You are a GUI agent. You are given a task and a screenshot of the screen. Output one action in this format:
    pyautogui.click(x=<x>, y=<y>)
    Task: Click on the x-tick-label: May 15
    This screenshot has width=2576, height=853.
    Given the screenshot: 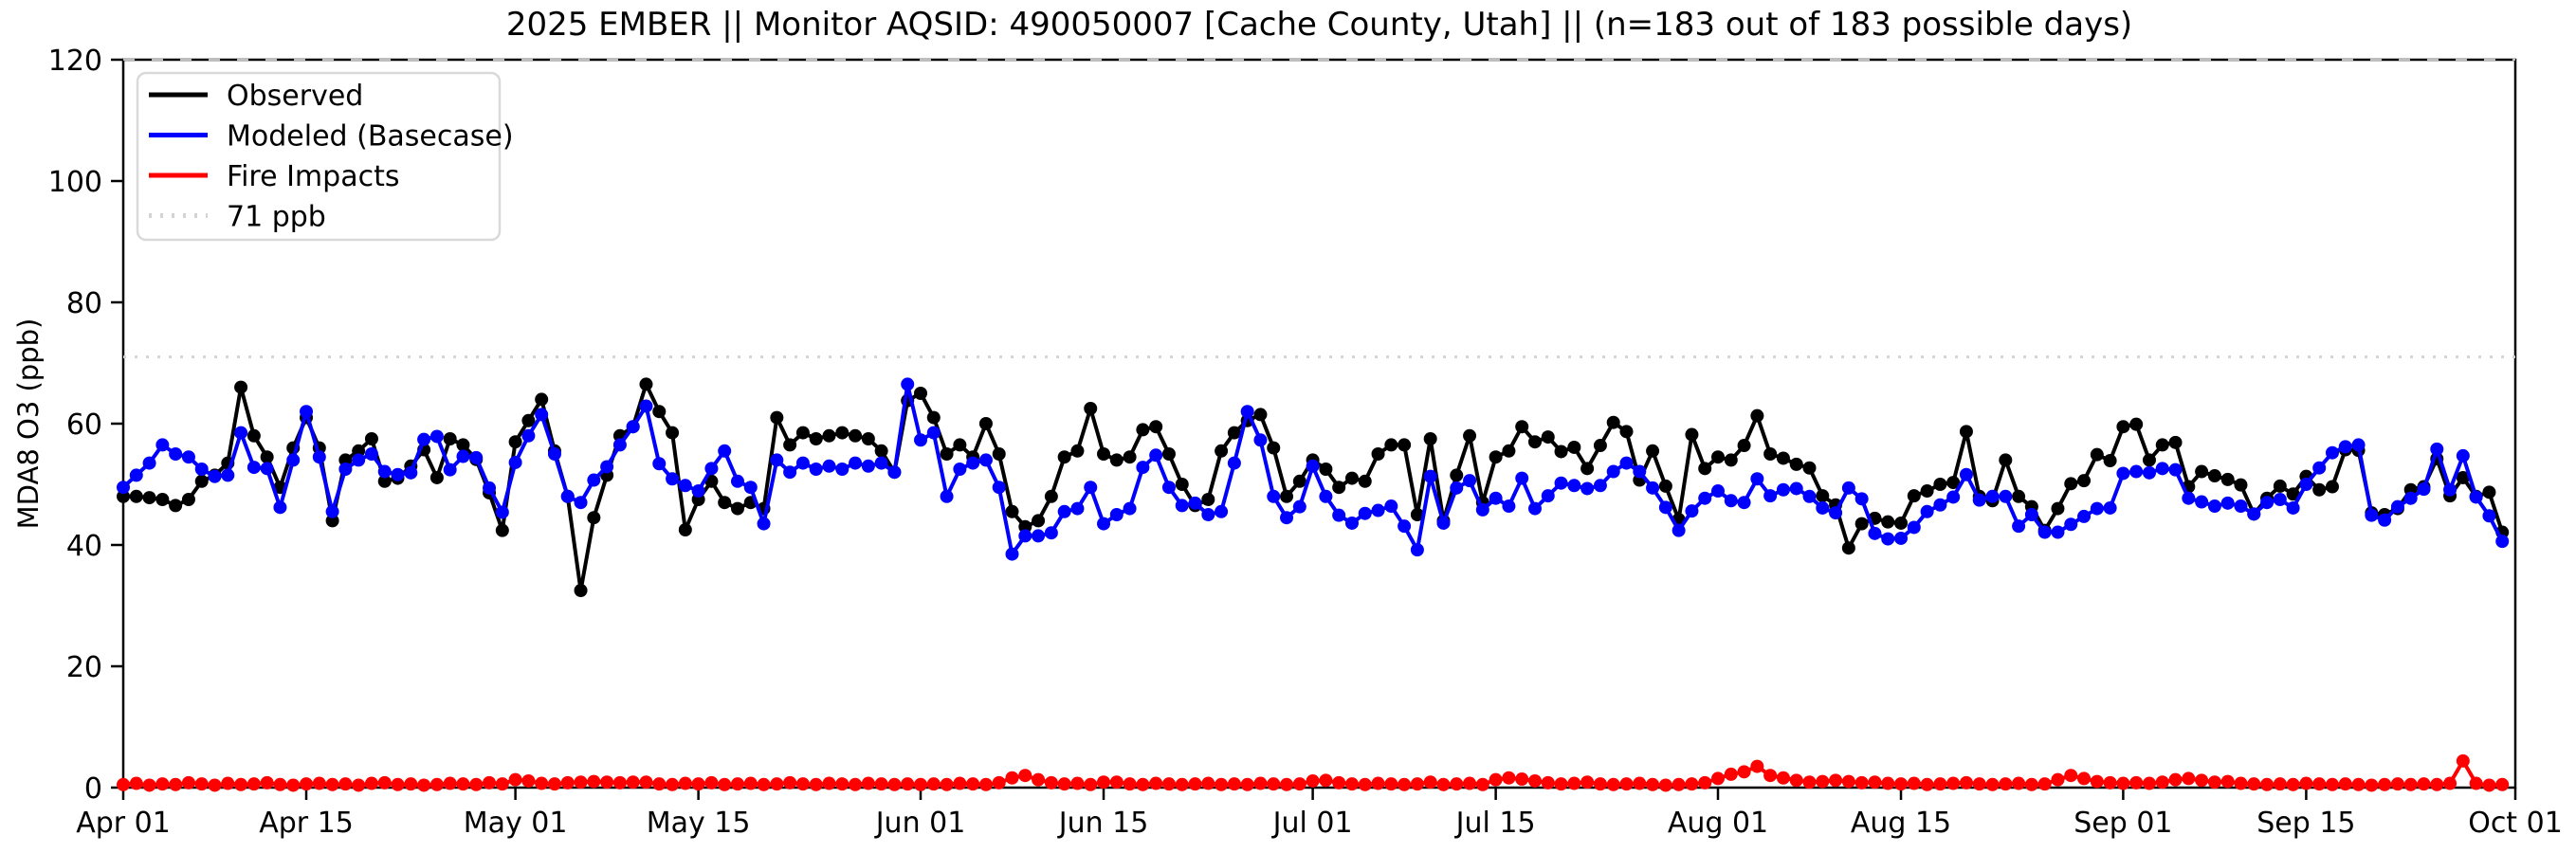 What is the action you would take?
    pyautogui.click(x=699, y=823)
    